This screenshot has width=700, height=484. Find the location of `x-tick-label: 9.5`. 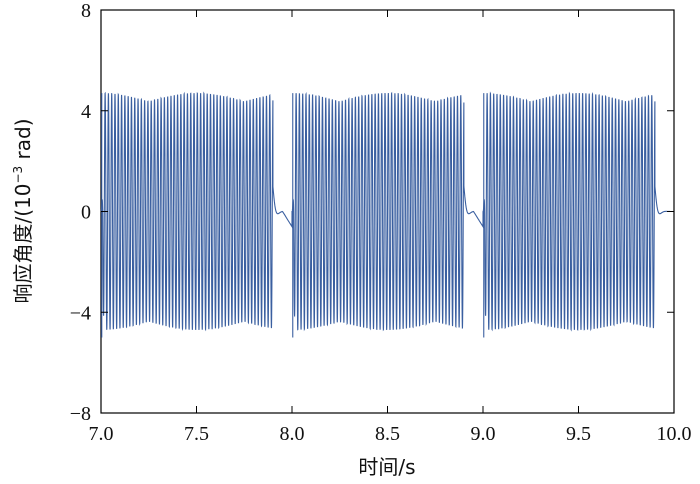

x-tick-label: 9.5 is located at coordinates (578, 434).